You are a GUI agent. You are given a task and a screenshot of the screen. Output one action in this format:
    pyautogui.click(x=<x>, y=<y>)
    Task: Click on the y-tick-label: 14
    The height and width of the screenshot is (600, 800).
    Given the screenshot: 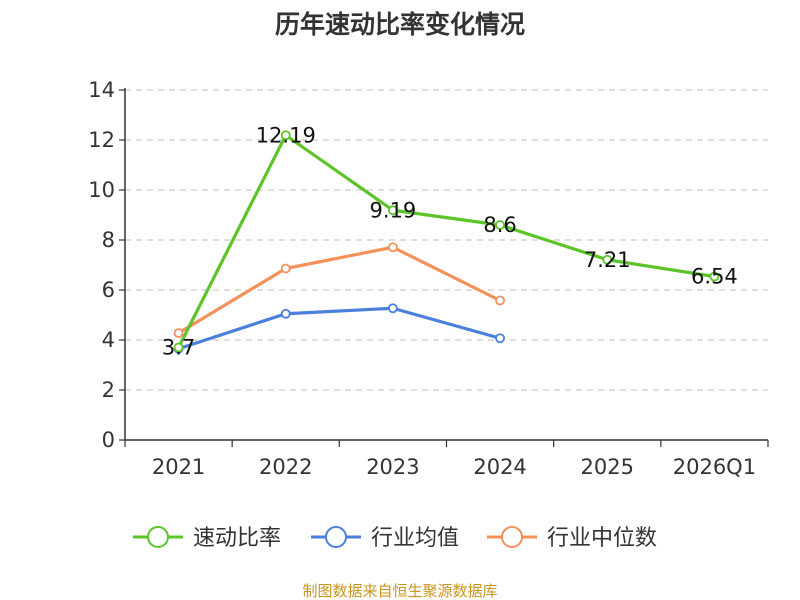 What is the action you would take?
    pyautogui.click(x=101, y=90)
    